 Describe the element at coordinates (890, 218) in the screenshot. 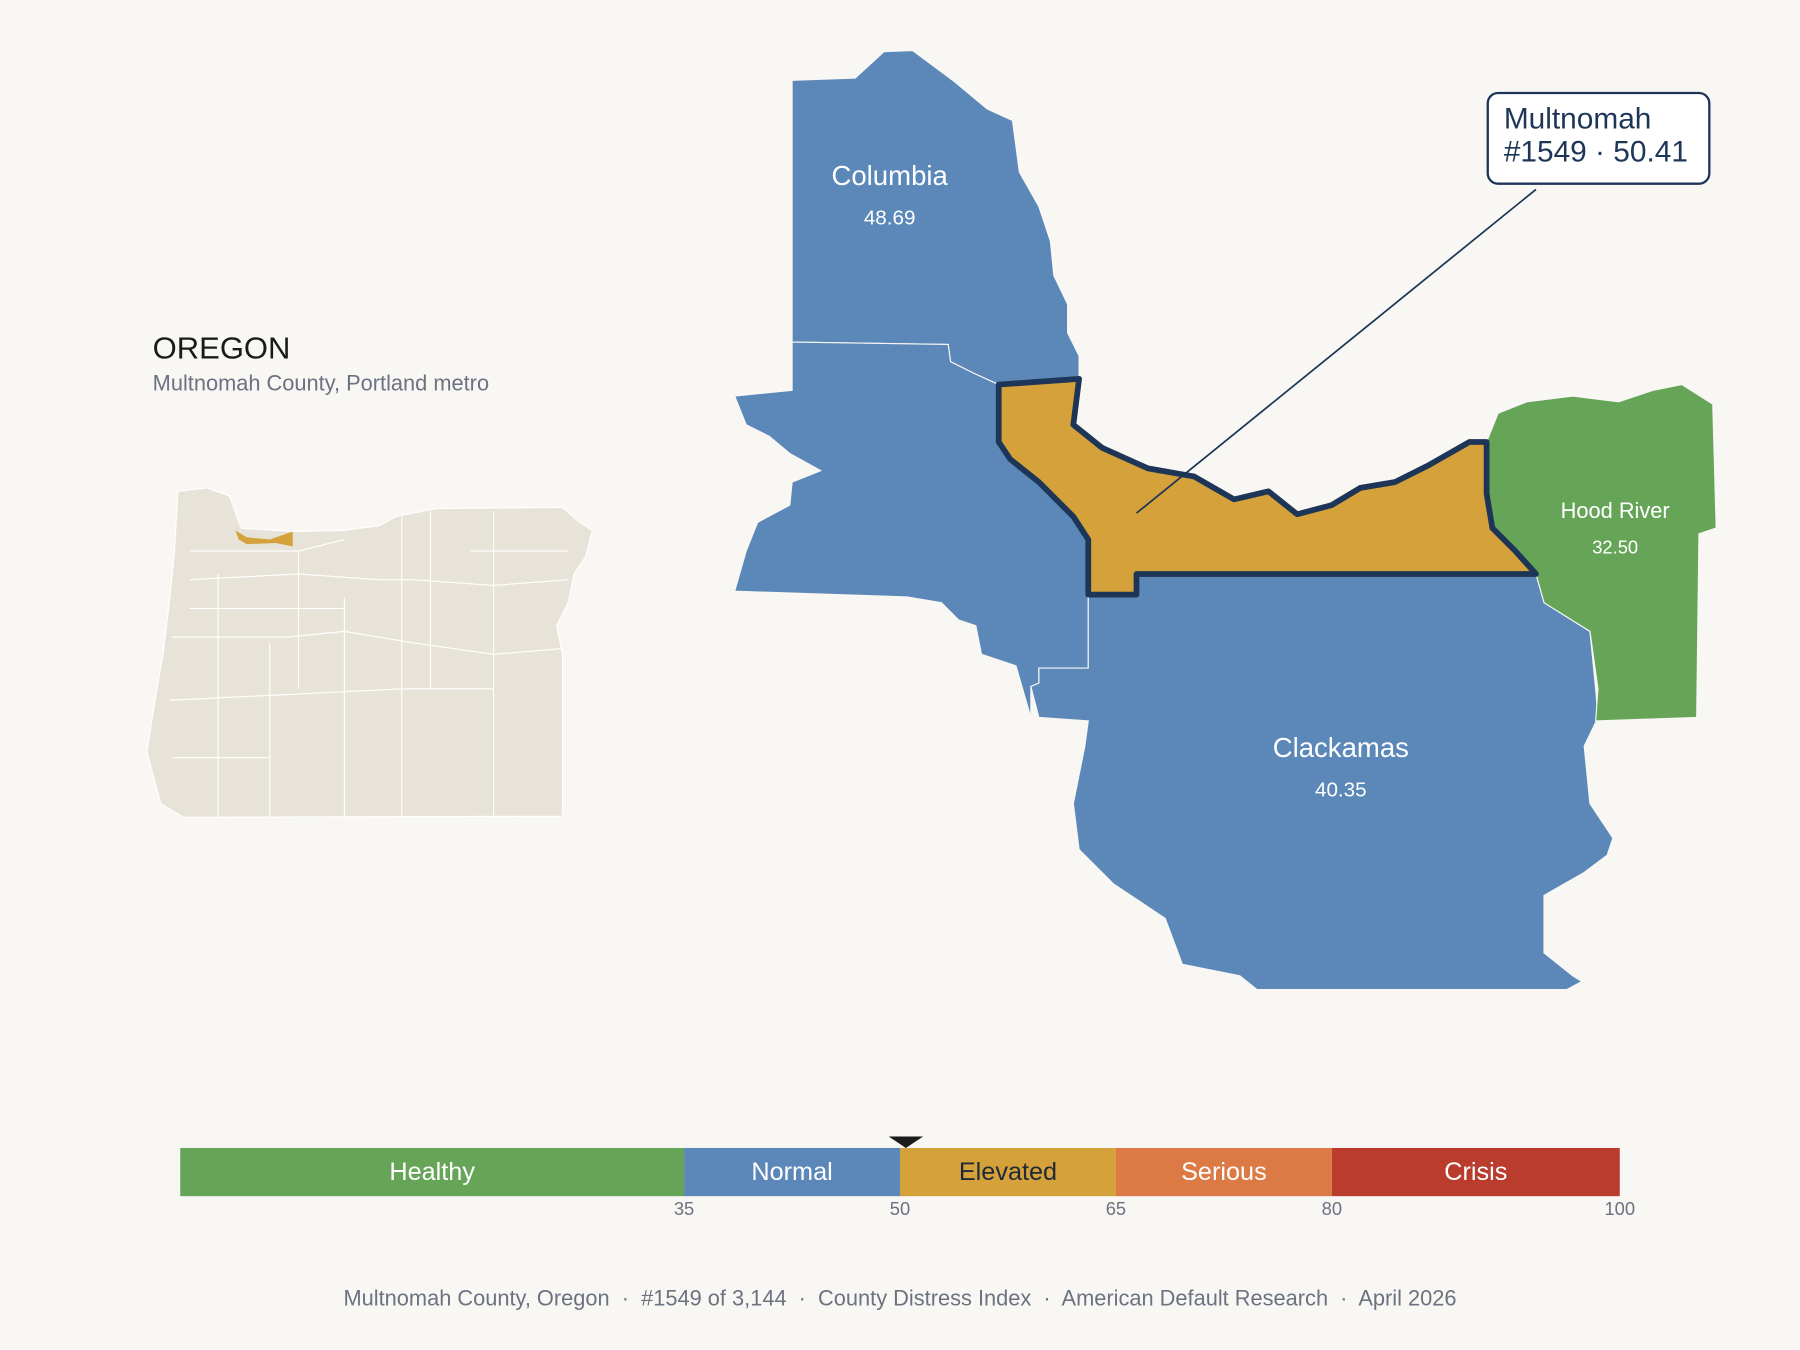

I see `county-value: 48.69` at that location.